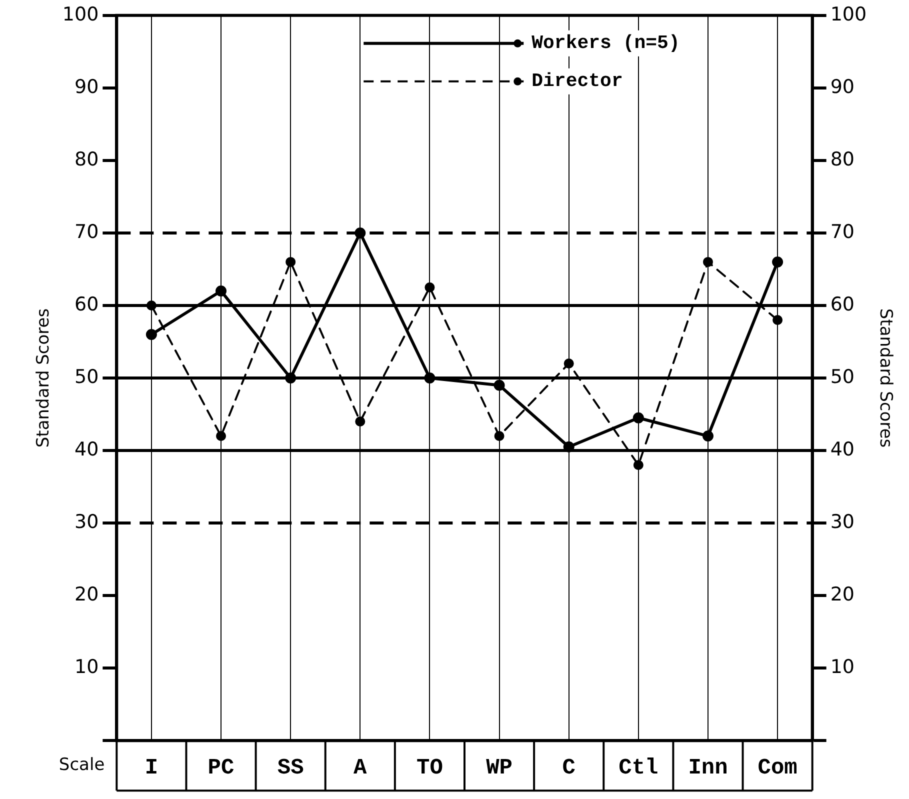 This screenshot has height=799, width=909. What do you see at coordinates (86, 304) in the screenshot?
I see `y-tick-label: 60` at bounding box center [86, 304].